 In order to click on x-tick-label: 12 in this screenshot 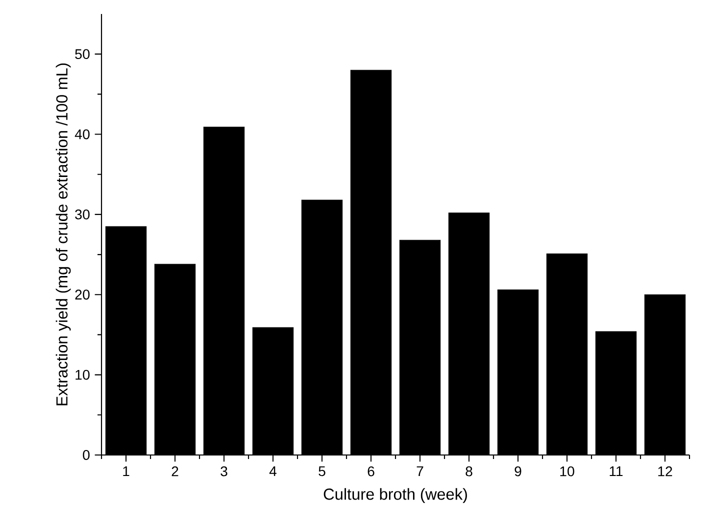, I will do `click(665, 471)`.